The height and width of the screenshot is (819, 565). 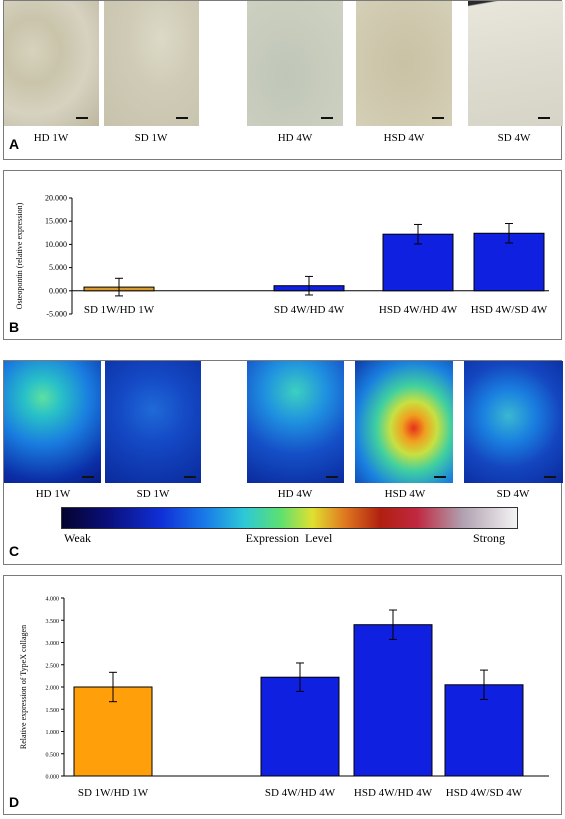 What do you see at coordinates (289, 518) in the screenshot?
I see `expression-colorbar` at bounding box center [289, 518].